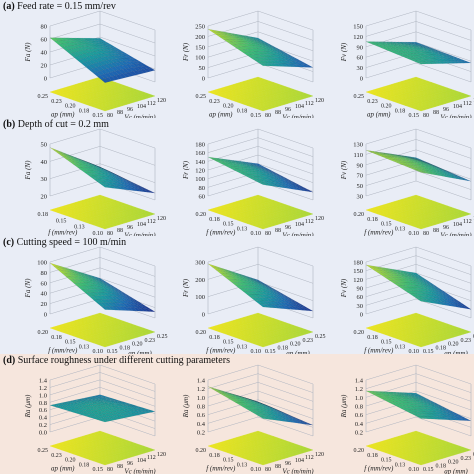  What do you see at coordinates (200, 58) in the screenshot?
I see `z-tick-label: 100` at bounding box center [200, 58].